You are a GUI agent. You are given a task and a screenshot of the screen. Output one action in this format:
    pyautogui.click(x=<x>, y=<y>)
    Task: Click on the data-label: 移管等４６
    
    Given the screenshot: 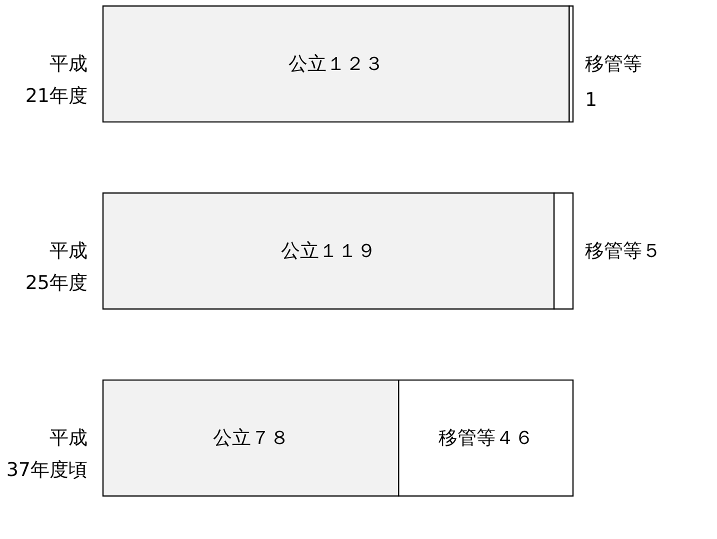 What is the action you would take?
    pyautogui.click(x=486, y=438)
    